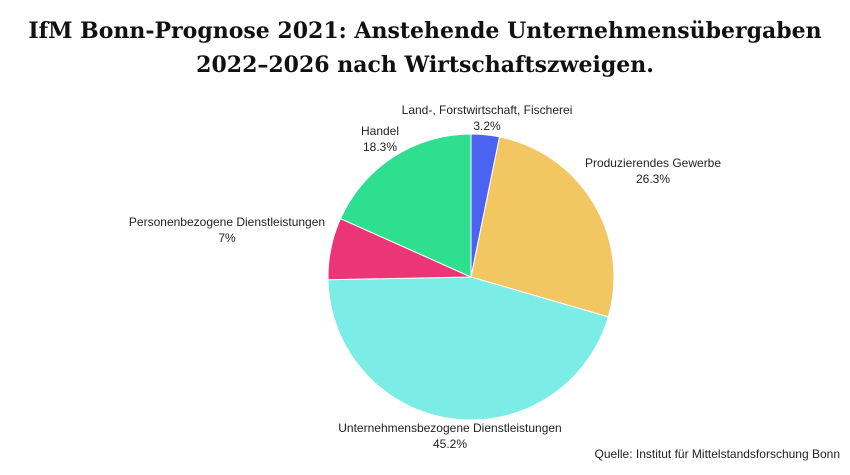 The image size is (850, 475). What do you see at coordinates (227, 222) in the screenshot?
I see `slice-label: Personenbezogene Dienstleistungen` at bounding box center [227, 222].